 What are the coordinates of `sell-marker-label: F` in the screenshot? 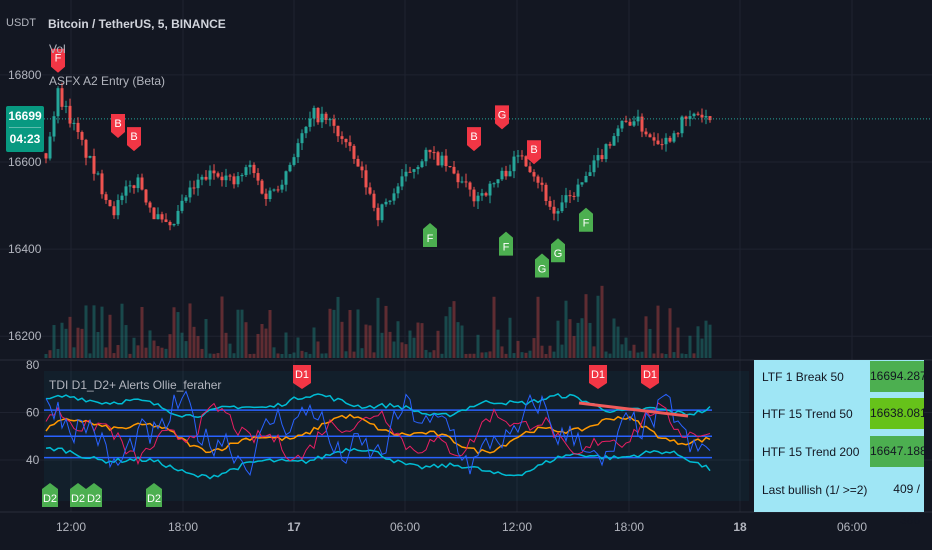 It's located at (58, 59).